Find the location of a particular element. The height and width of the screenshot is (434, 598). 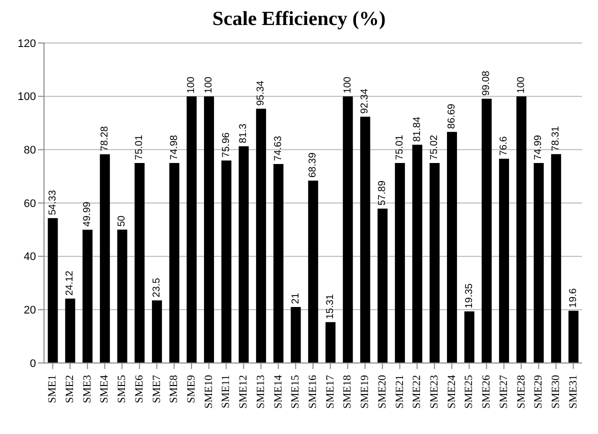

x-tick-label: SME18 is located at coordinates (348, 391).